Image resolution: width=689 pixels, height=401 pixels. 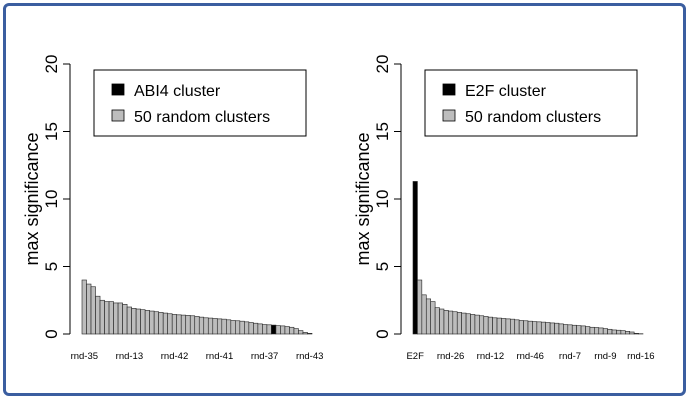 What do you see at coordinates (177, 91) in the screenshot?
I see `legend-label-highlight: ABI4 cluster` at bounding box center [177, 91].